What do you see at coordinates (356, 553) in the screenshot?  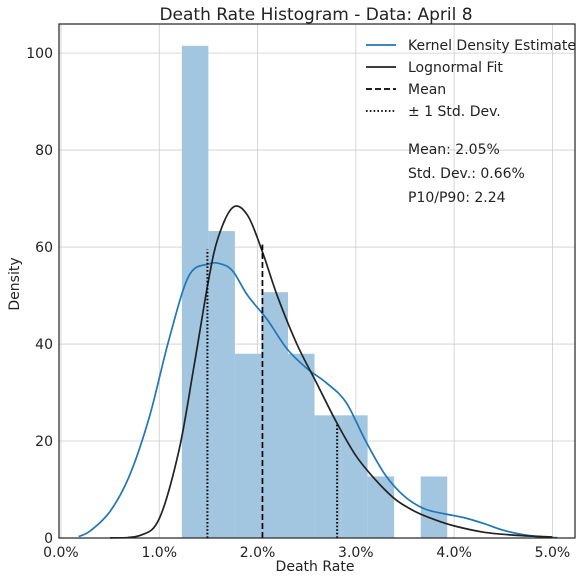 I see `x-tick-label: 3.0%` at bounding box center [356, 553].